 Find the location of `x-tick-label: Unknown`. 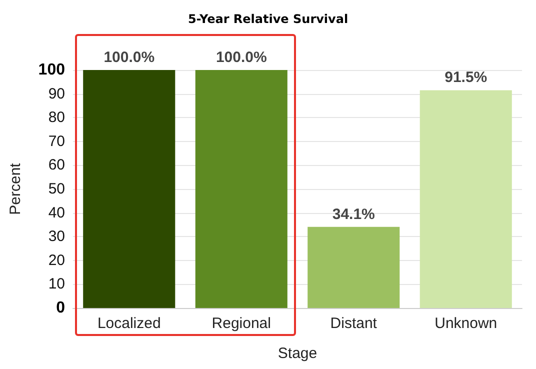

x-tick-label: Unknown is located at coordinates (466, 323).